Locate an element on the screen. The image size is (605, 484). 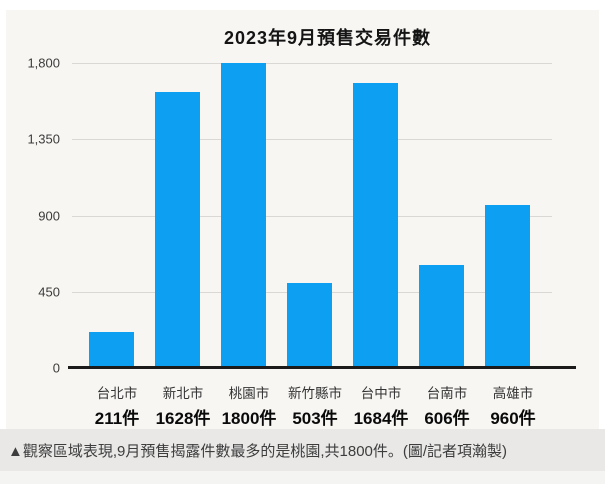
value-label: 960件 is located at coordinates (513, 418).